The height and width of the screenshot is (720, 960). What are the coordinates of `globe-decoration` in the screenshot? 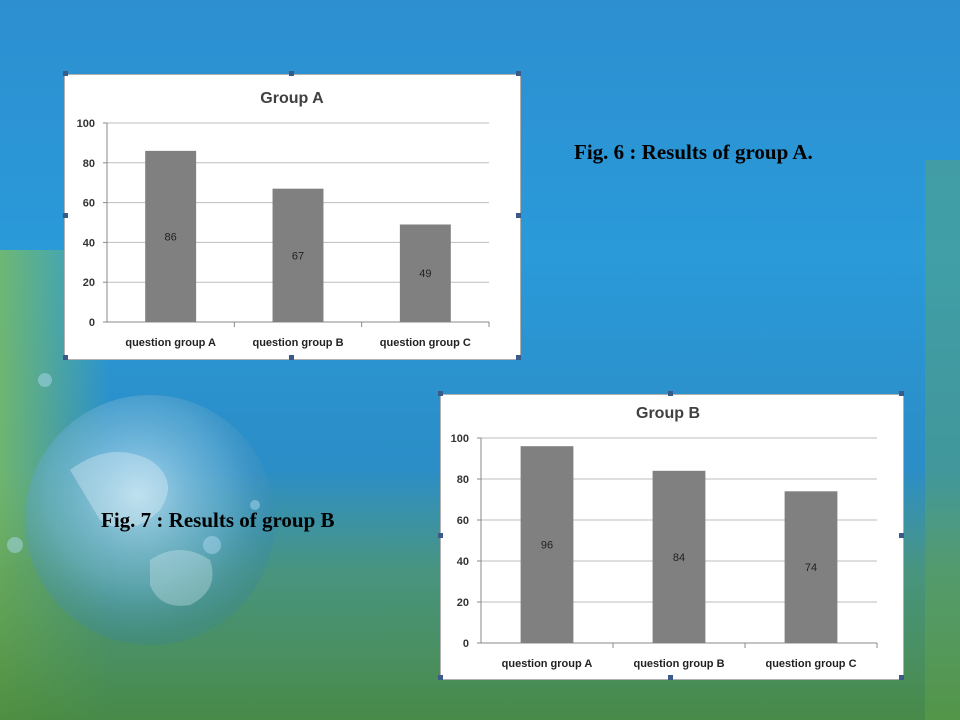 It's located at (150, 520).